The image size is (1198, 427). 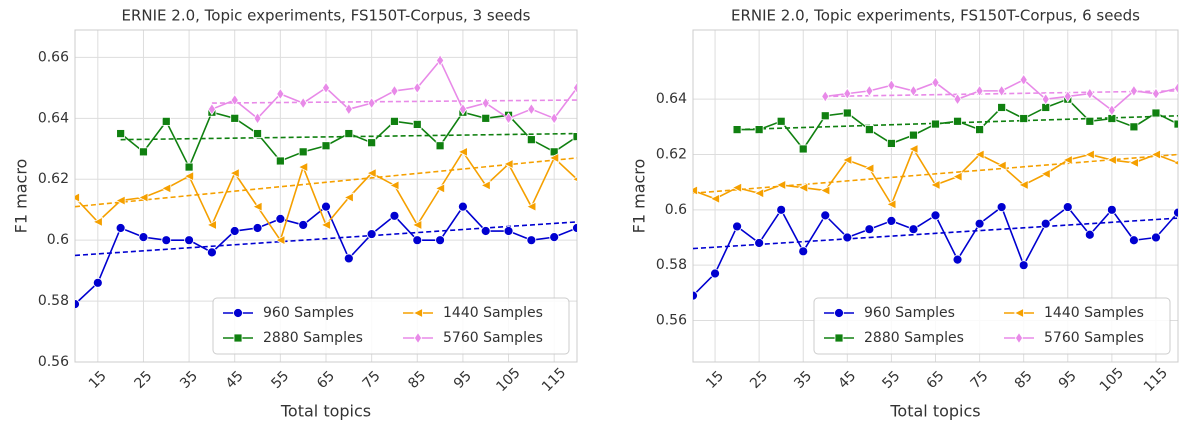 I want to click on x-tick-label: 105, so click(x=1112, y=380).